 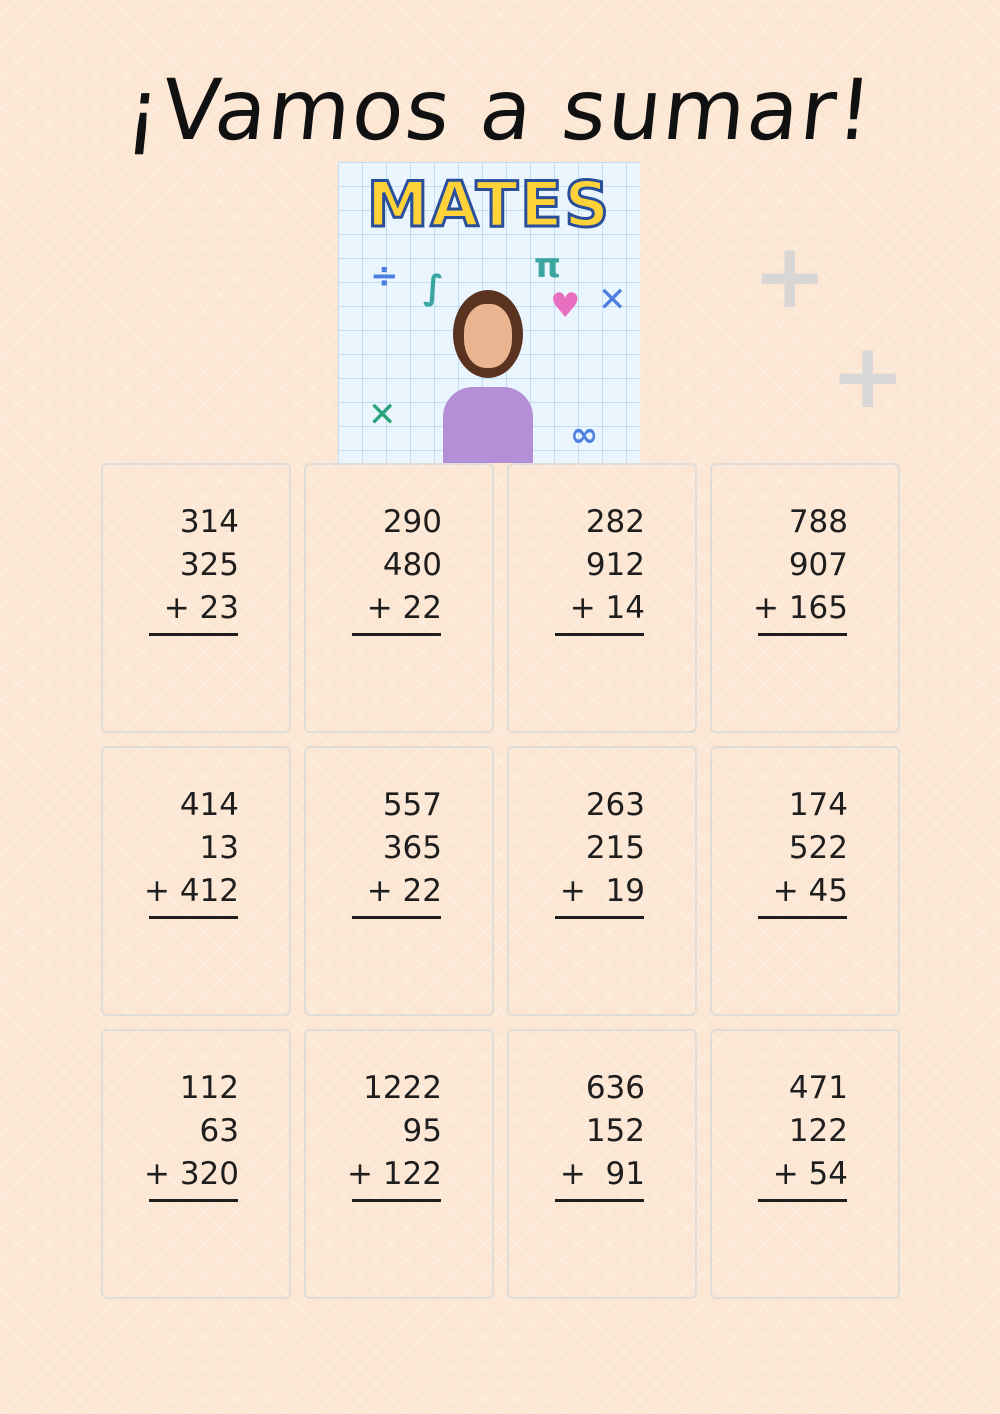 I want to click on problem-card: 282 912 + 14, so click(x=602, y=598).